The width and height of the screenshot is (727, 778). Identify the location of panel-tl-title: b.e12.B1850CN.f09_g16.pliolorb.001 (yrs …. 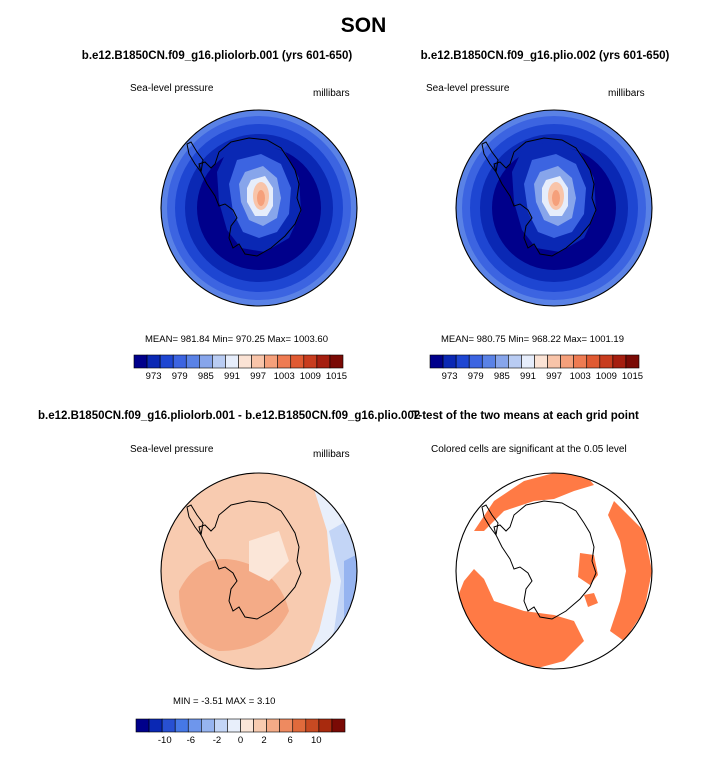
(217, 56).